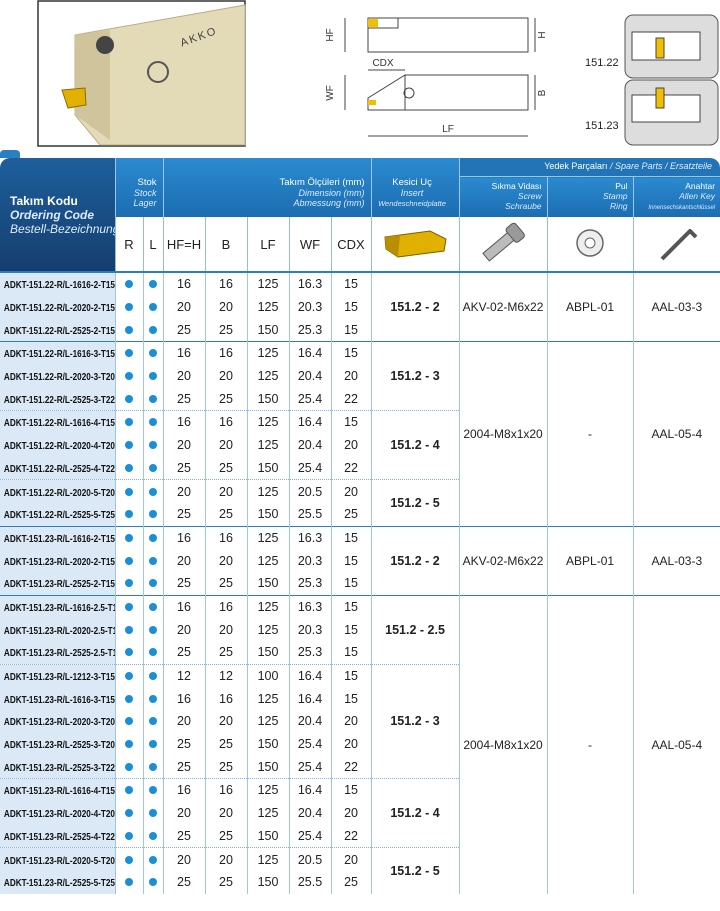 This screenshot has width=720, height=911. I want to click on table-row: ADKT-151.23-R/L-2525-4-T22 25 25 150 25.4 22, so click(360, 836).